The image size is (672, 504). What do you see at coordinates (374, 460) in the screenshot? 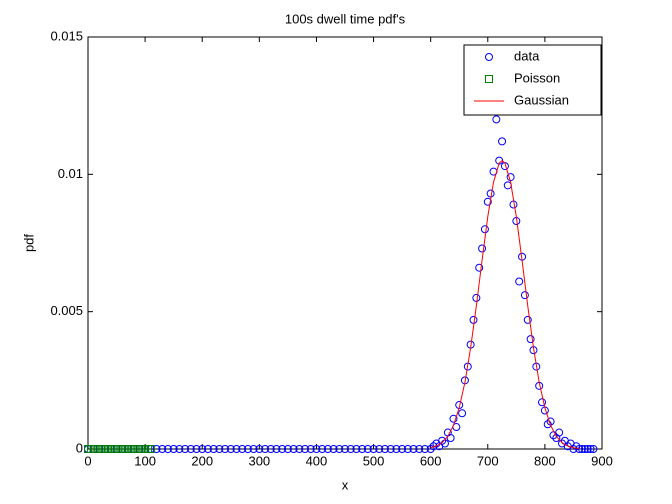
I see `x-tick-label: 500` at bounding box center [374, 460].